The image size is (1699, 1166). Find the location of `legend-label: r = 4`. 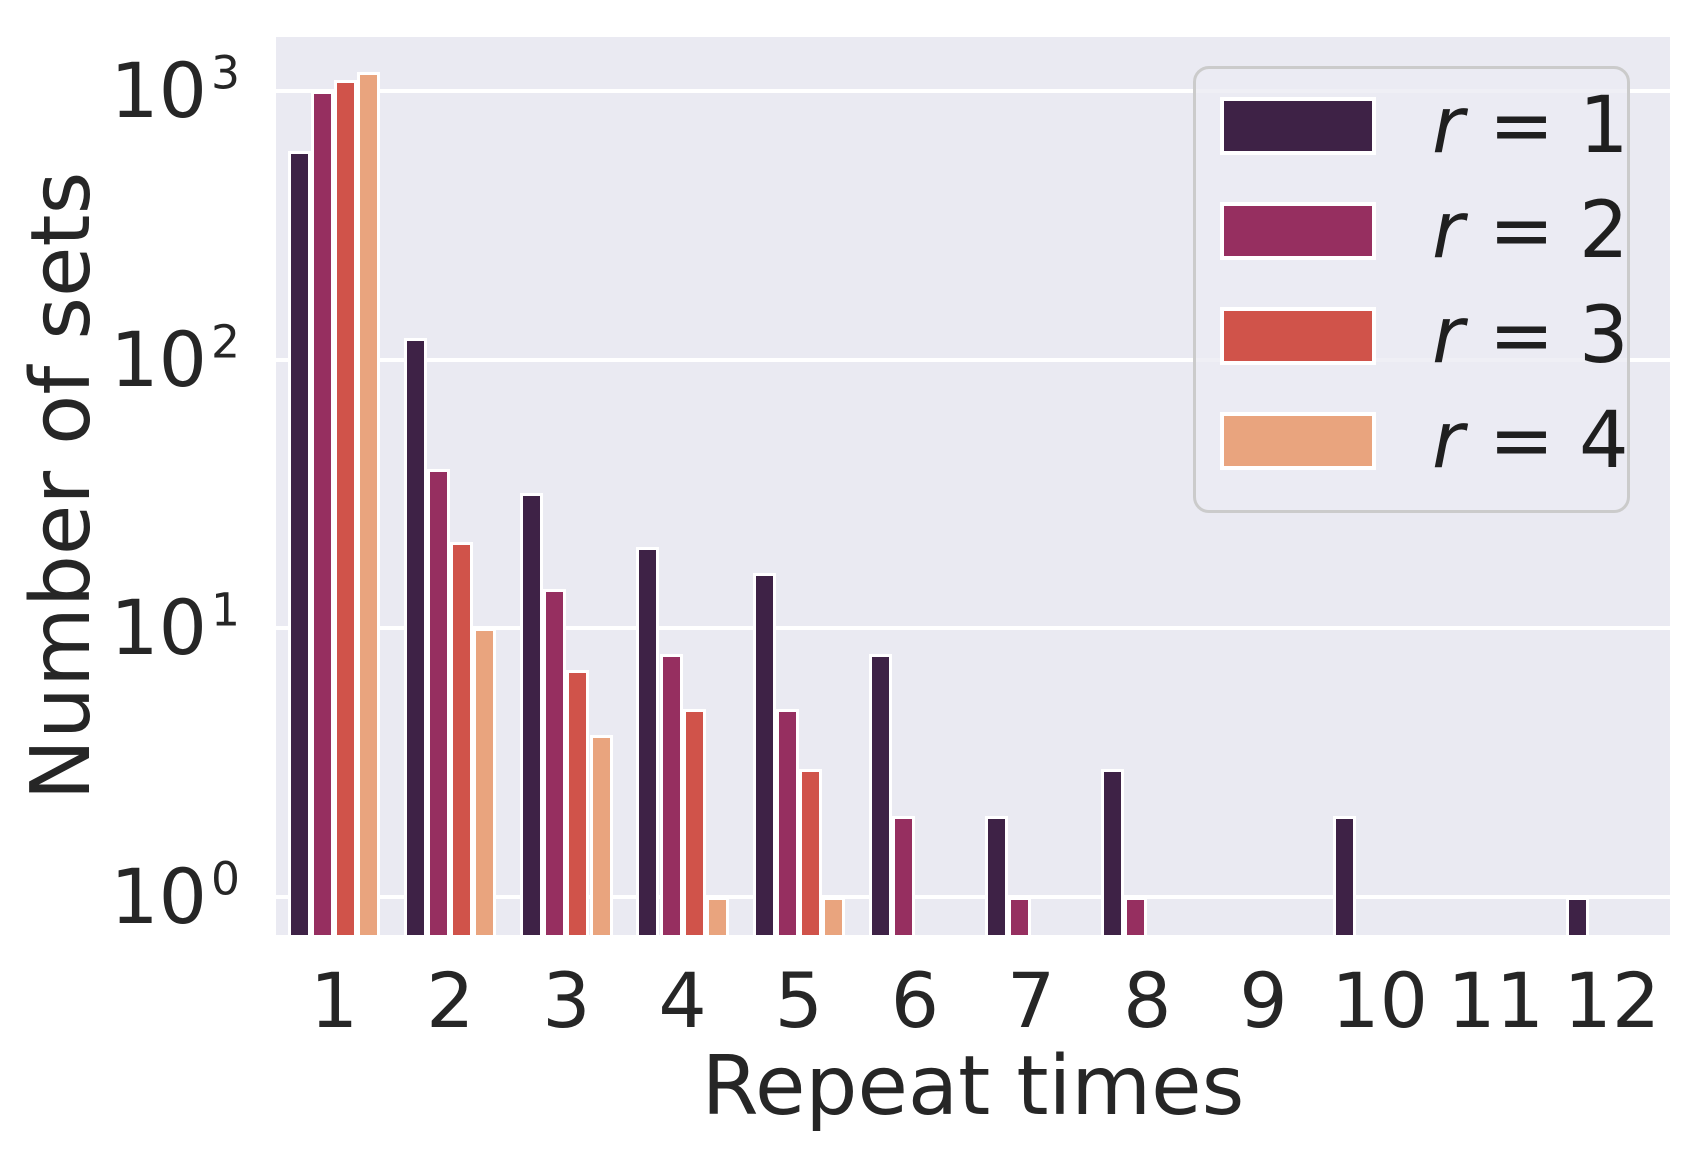

legend-label: r = 4 is located at coordinates (1530, 441).